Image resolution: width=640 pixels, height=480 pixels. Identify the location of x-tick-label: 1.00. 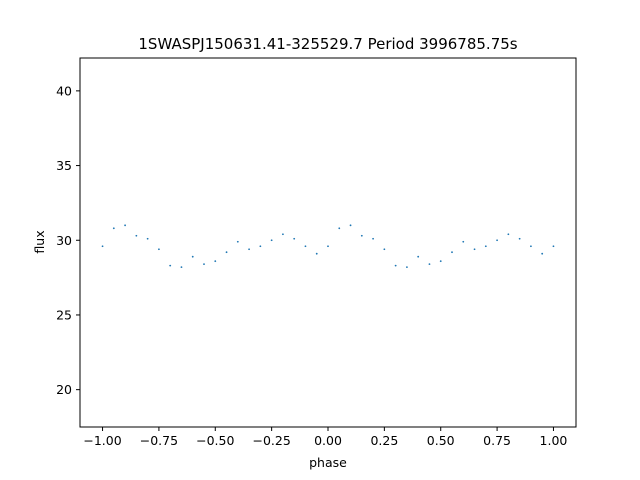
(554, 440).